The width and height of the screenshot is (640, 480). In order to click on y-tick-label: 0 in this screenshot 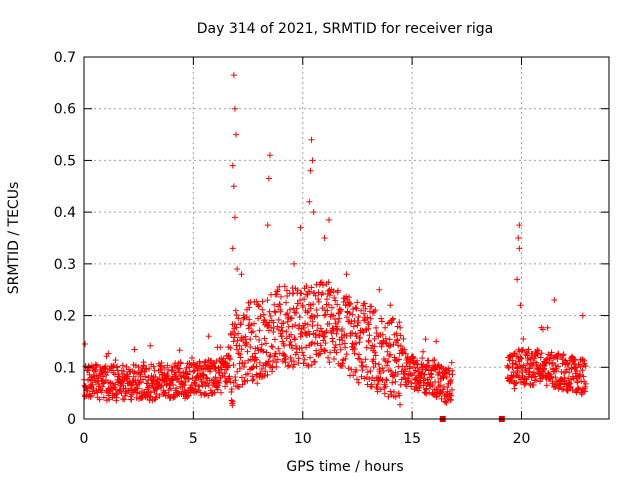, I will do `click(71, 420)`.